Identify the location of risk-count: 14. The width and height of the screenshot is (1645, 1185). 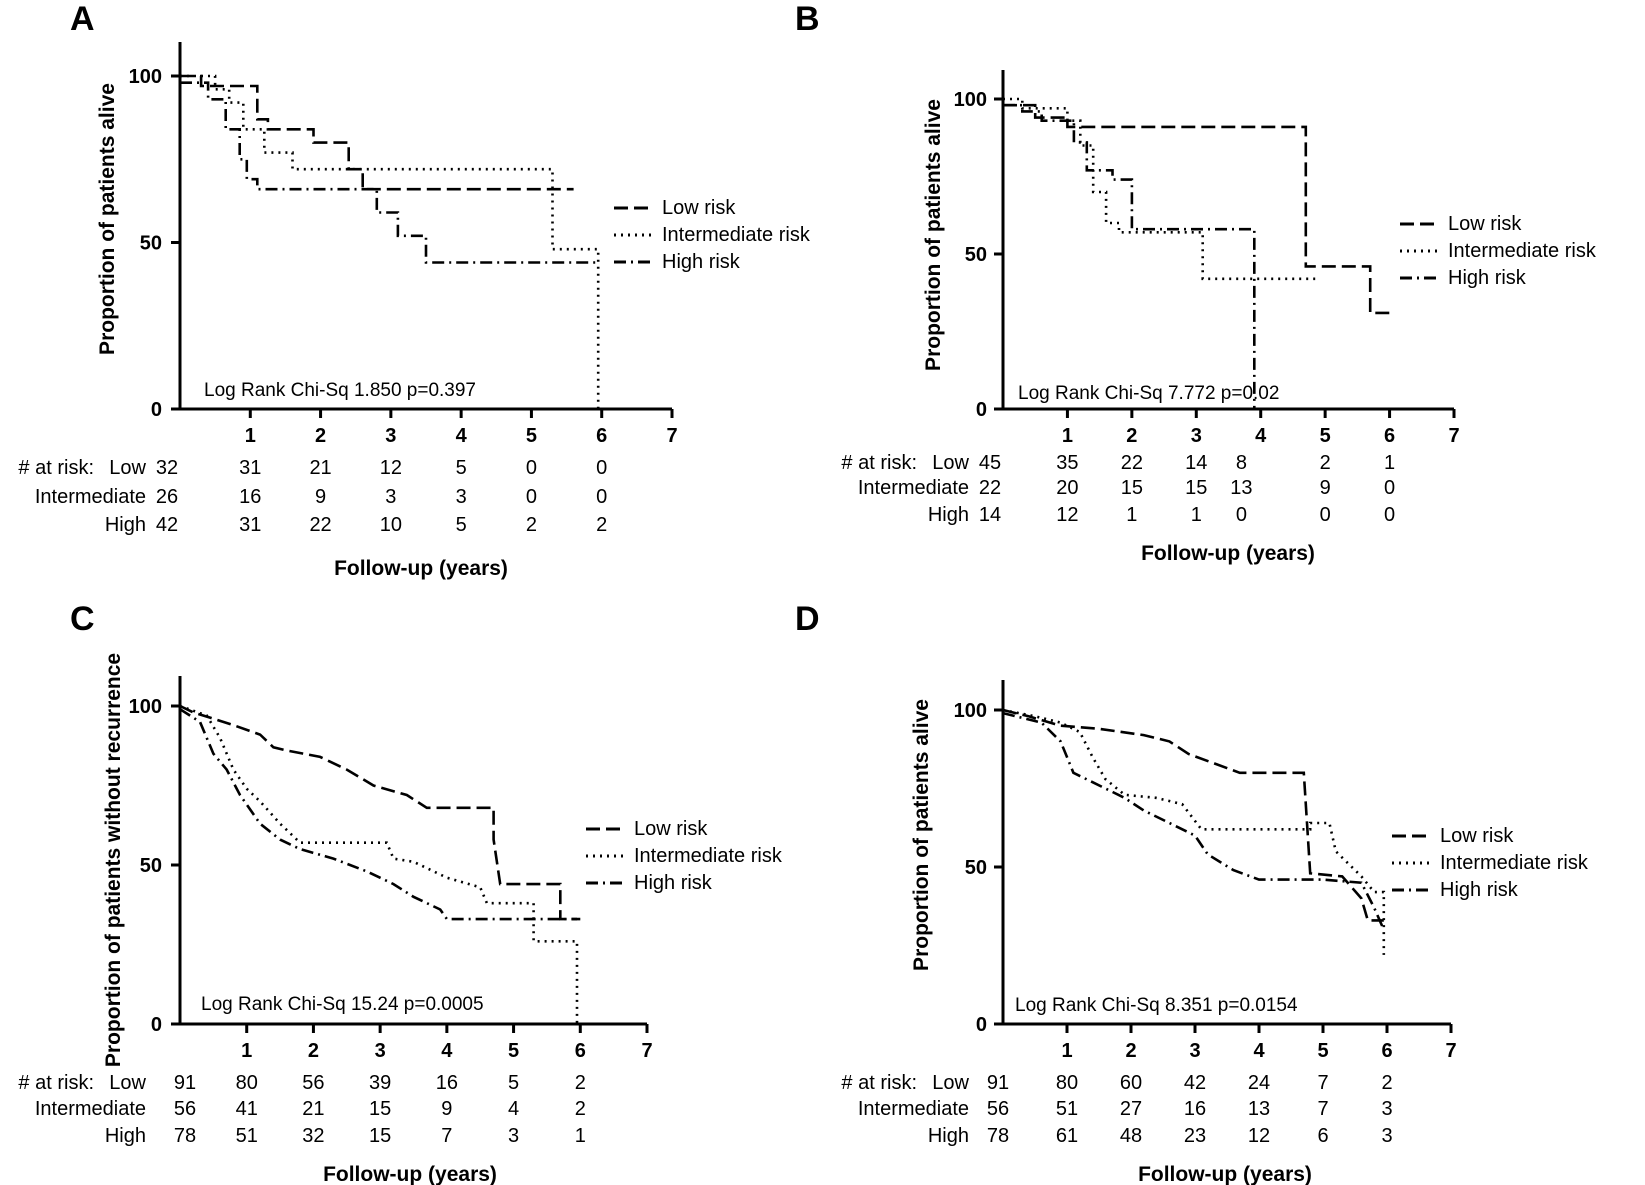
(990, 515).